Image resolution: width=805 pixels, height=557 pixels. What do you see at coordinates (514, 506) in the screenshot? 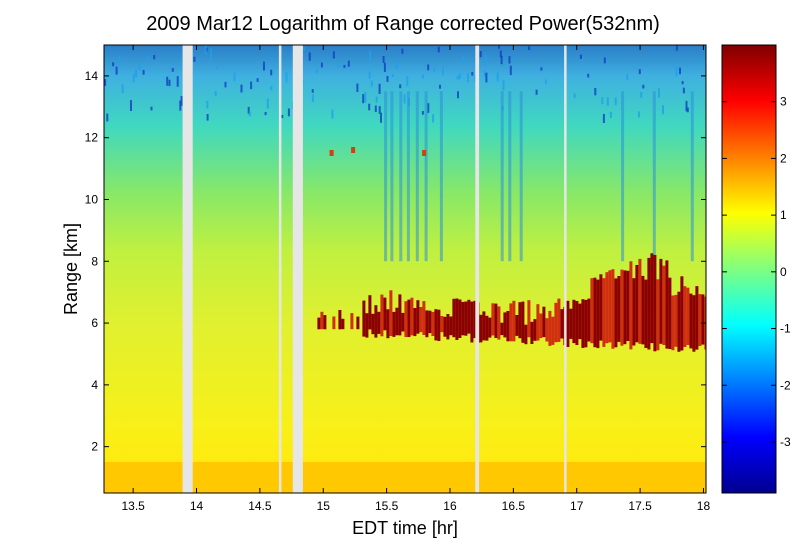
I see `x-tick-label: 16.5` at bounding box center [514, 506].